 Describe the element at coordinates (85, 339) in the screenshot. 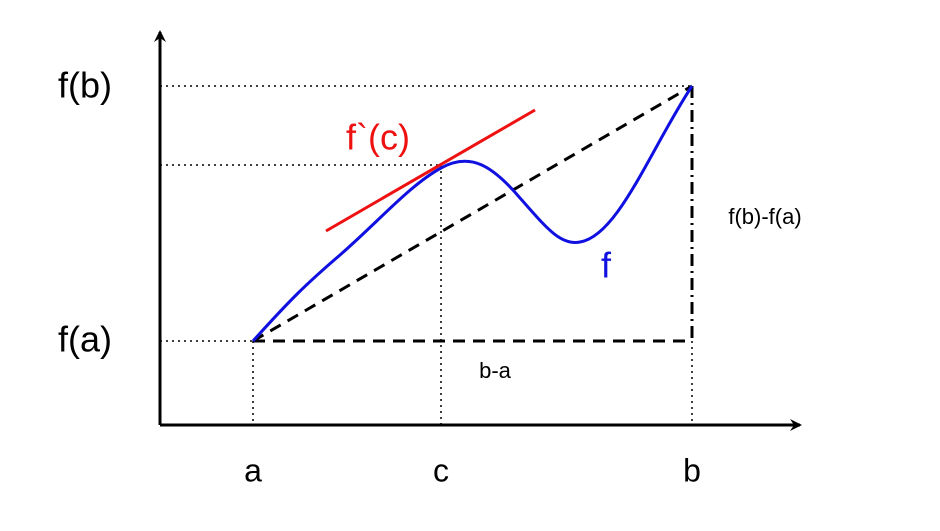

I see `y-label: f(a)` at that location.